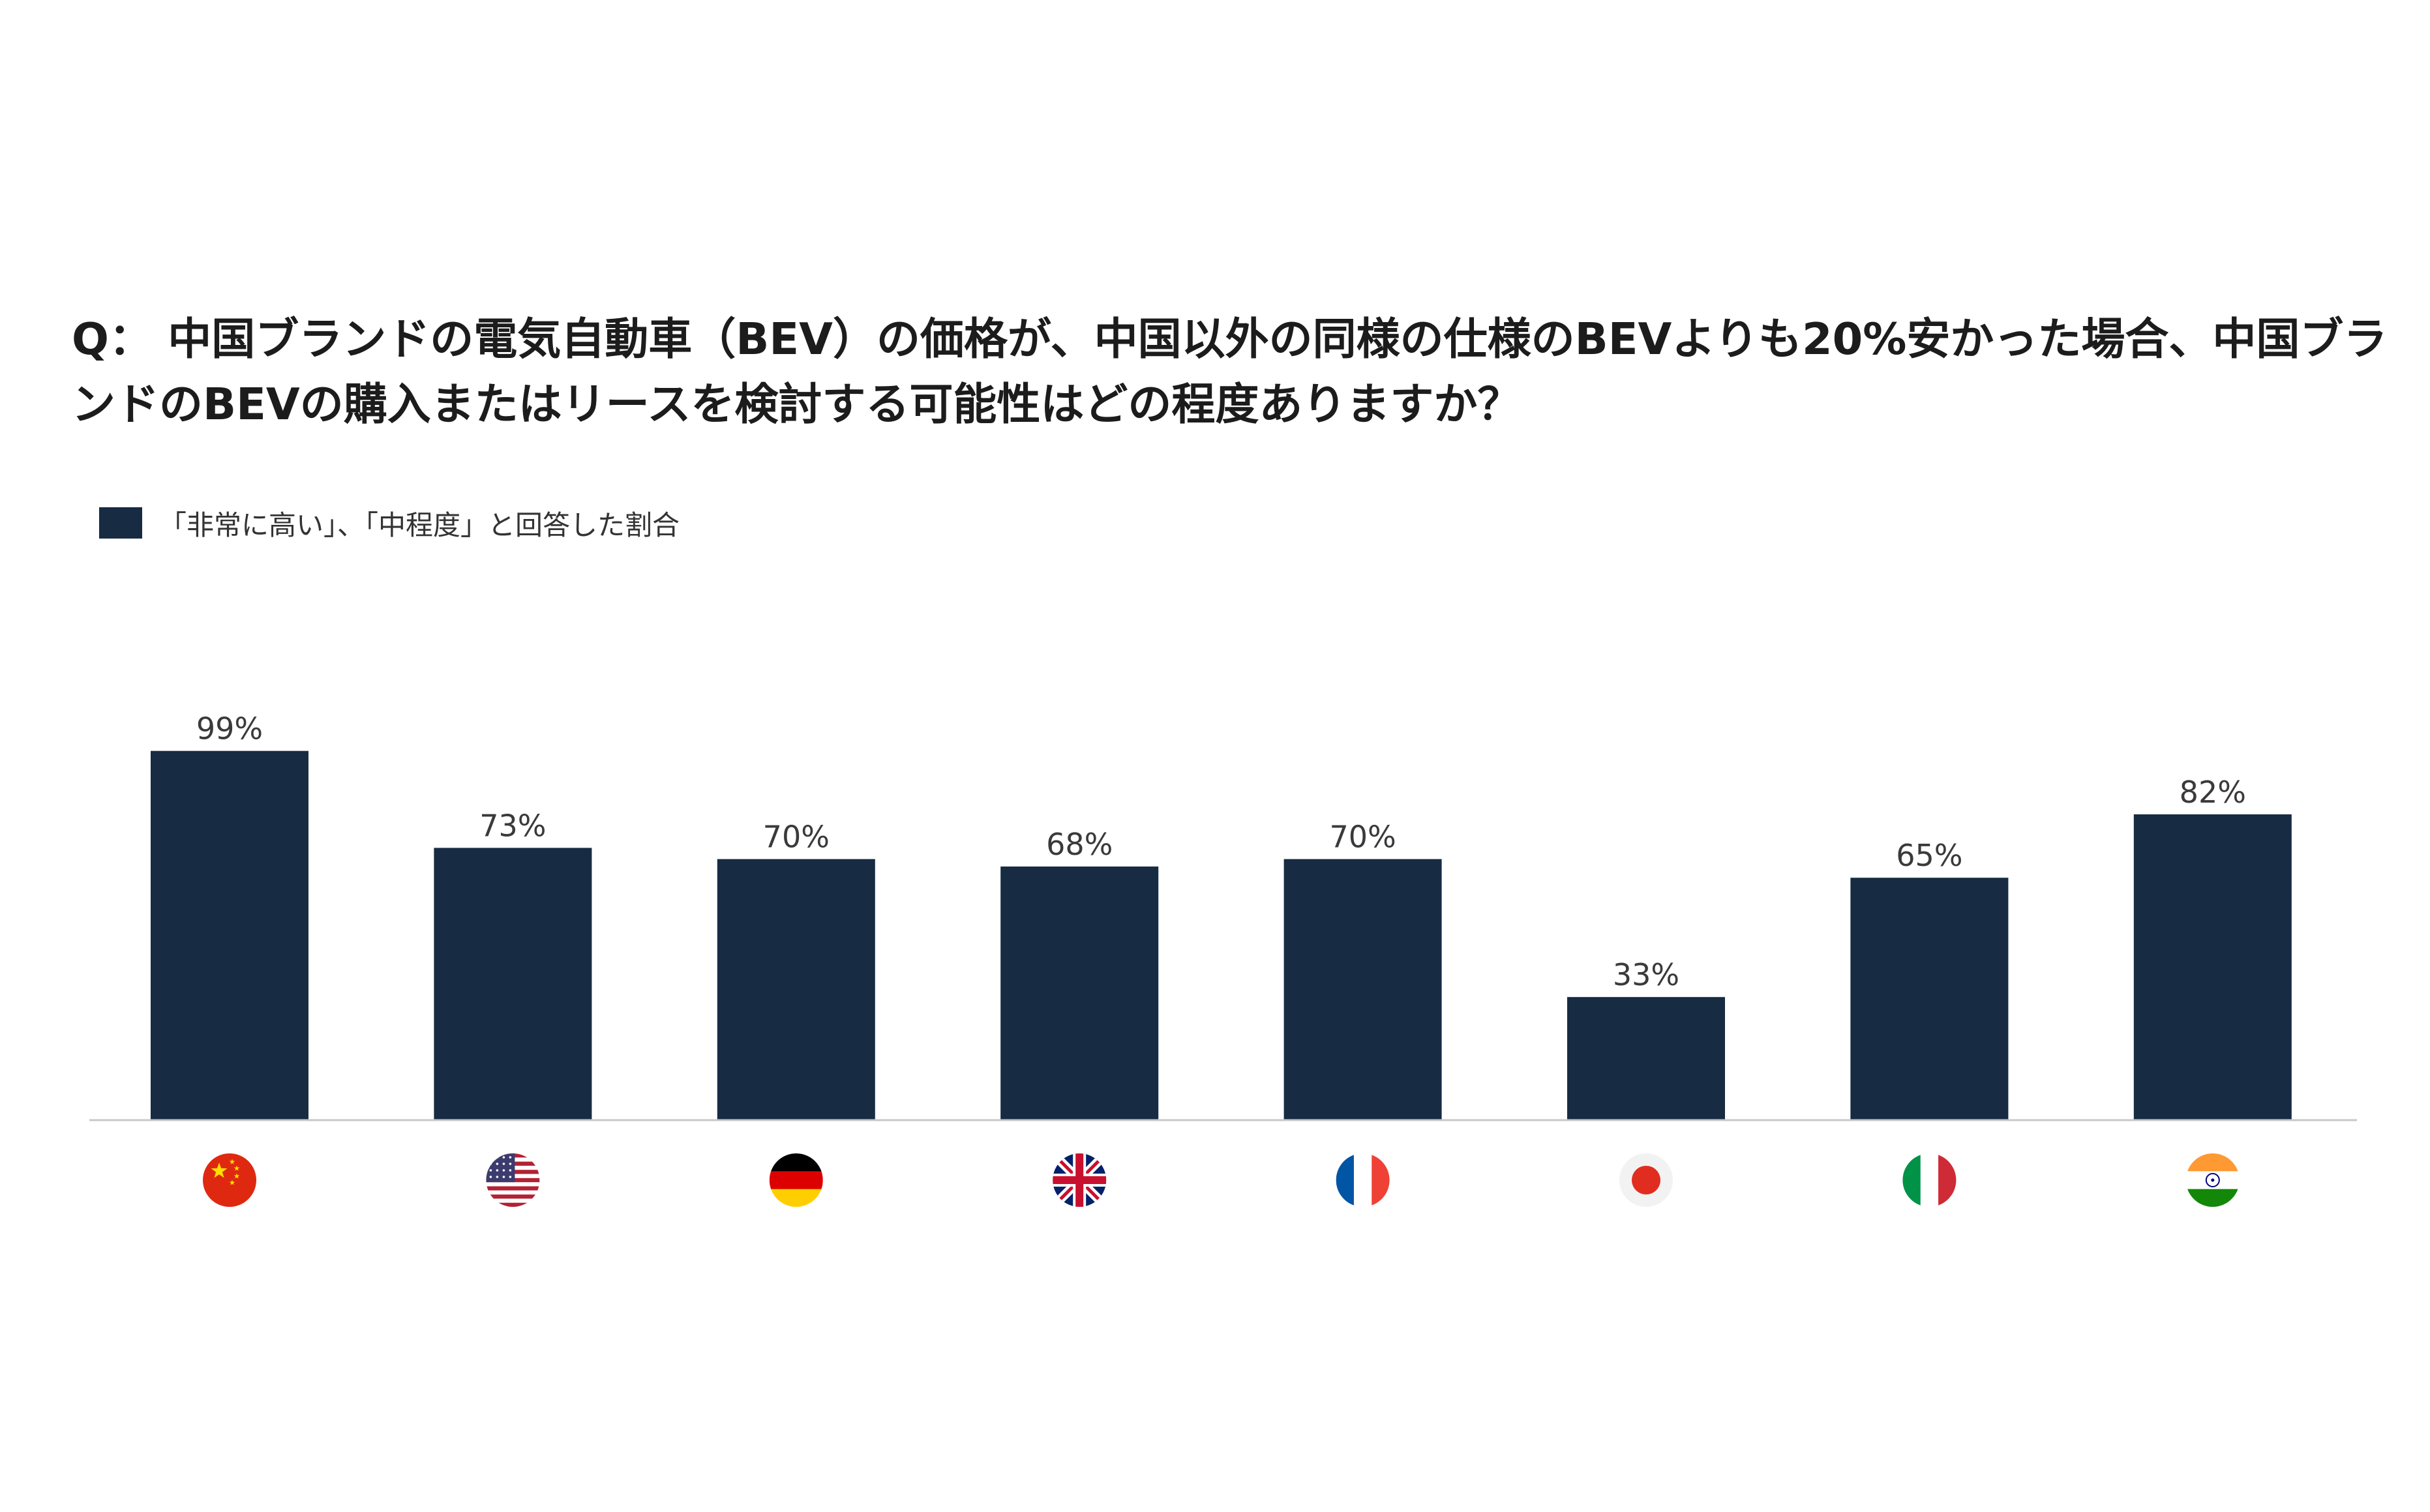 This screenshot has width=2430, height=1512. What do you see at coordinates (796, 1180) in the screenshot?
I see `germany-flag-icon` at bounding box center [796, 1180].